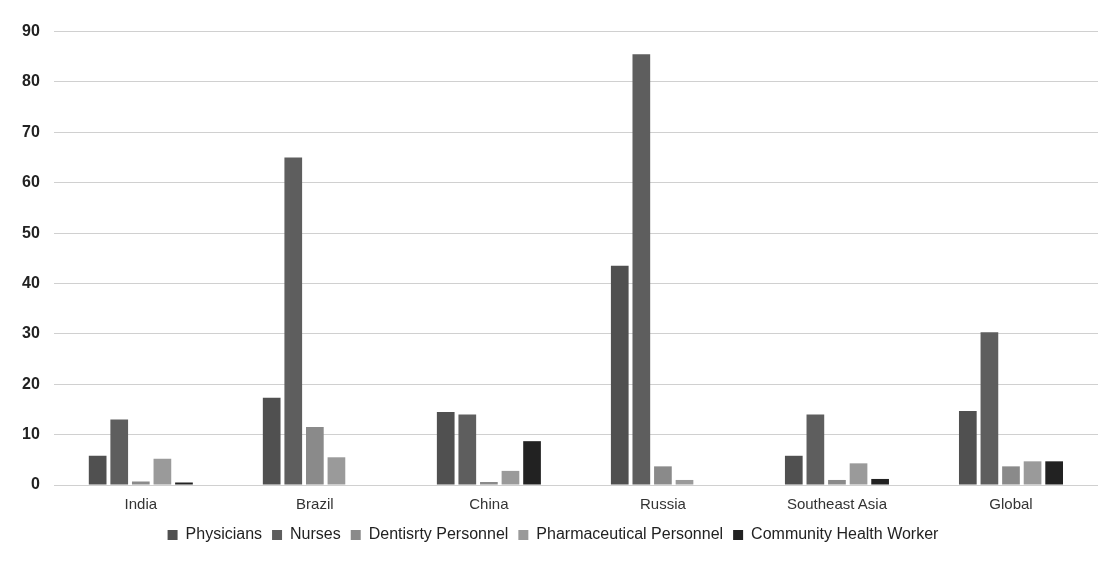 Image resolution: width=1117 pixels, height=561 pixels. What do you see at coordinates (31, 434) in the screenshot?
I see `y-tick-label: 10` at bounding box center [31, 434].